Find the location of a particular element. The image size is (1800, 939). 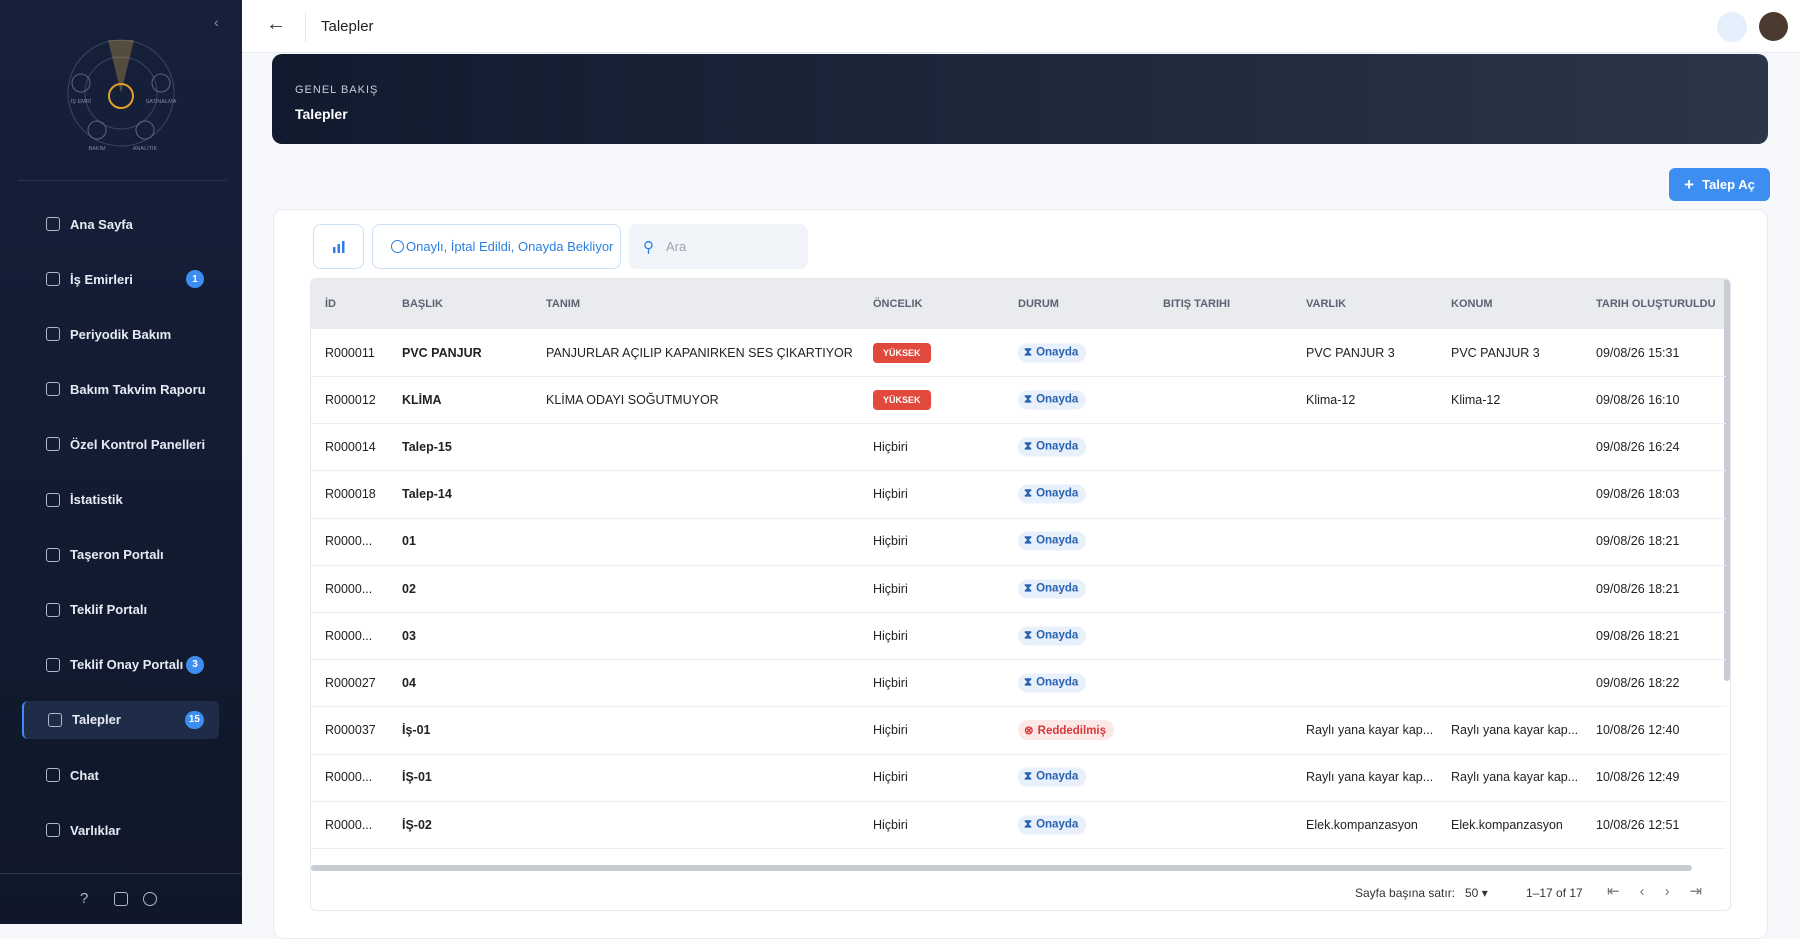

overview-title: Talepler is located at coordinates (321, 114).